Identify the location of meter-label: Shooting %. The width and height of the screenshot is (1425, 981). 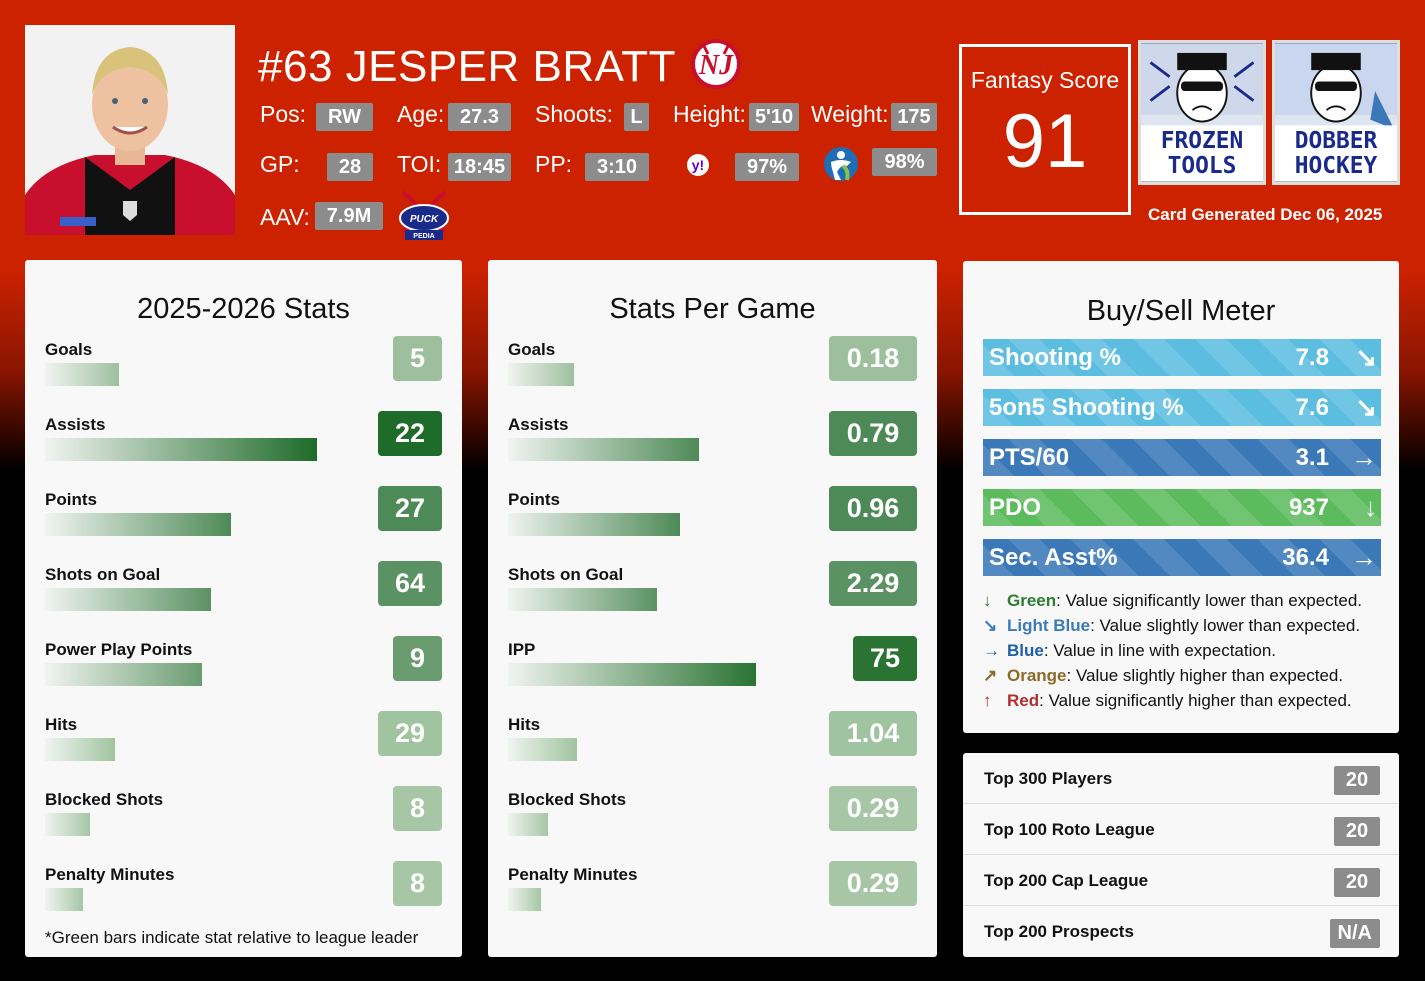
(1055, 357).